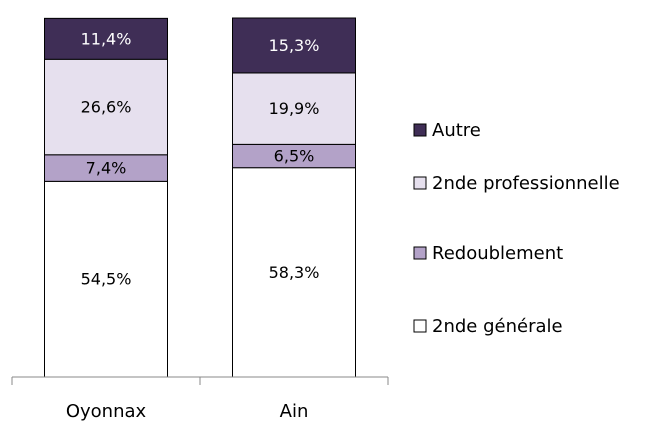 The image size is (662, 425). I want to click on data-label: 19,9%, so click(294, 108).